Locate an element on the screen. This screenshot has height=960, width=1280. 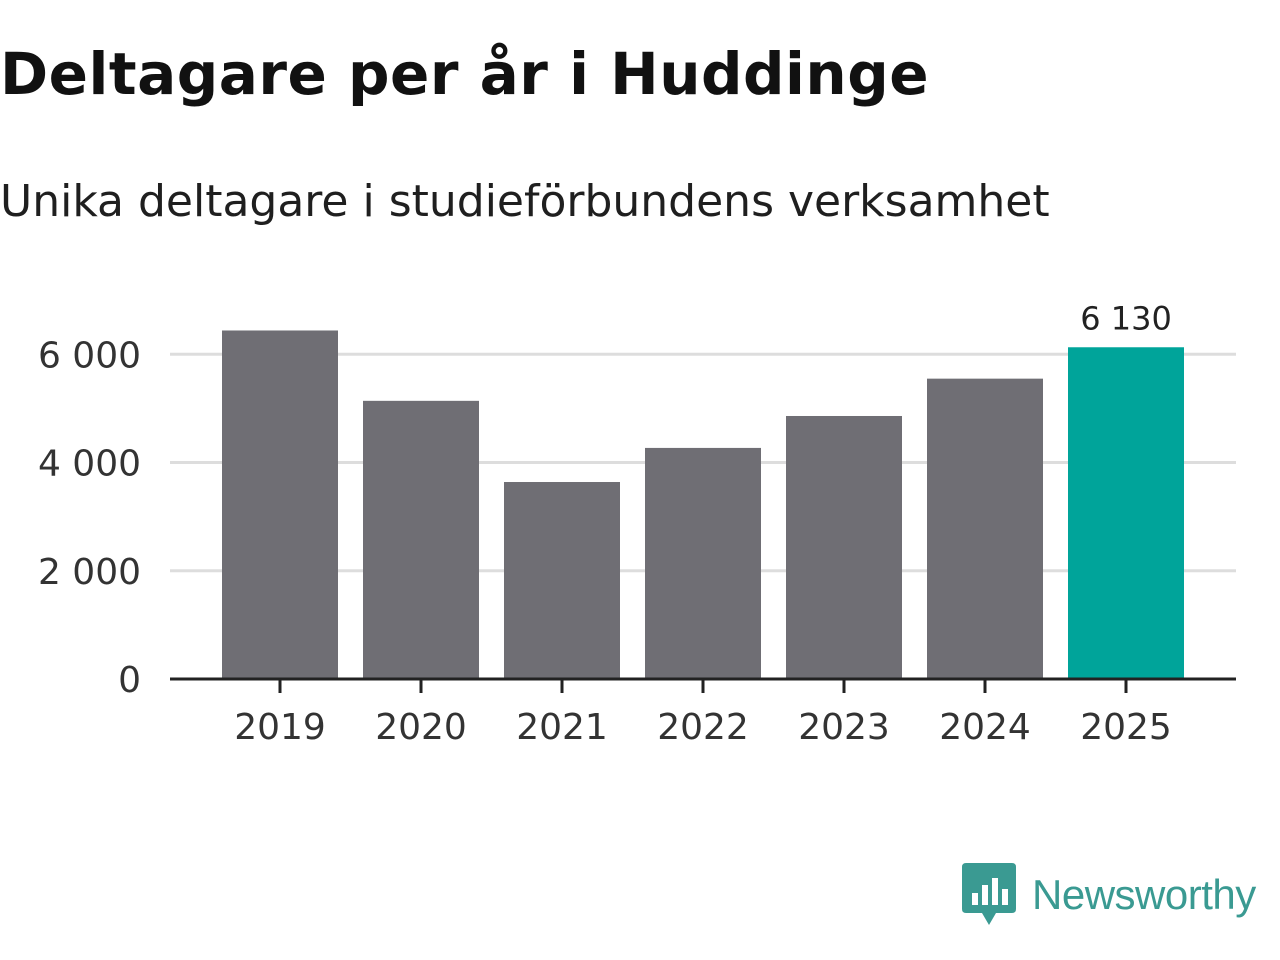
chart-title: Deltagare per år i Huddinge is located at coordinates (465, 74).